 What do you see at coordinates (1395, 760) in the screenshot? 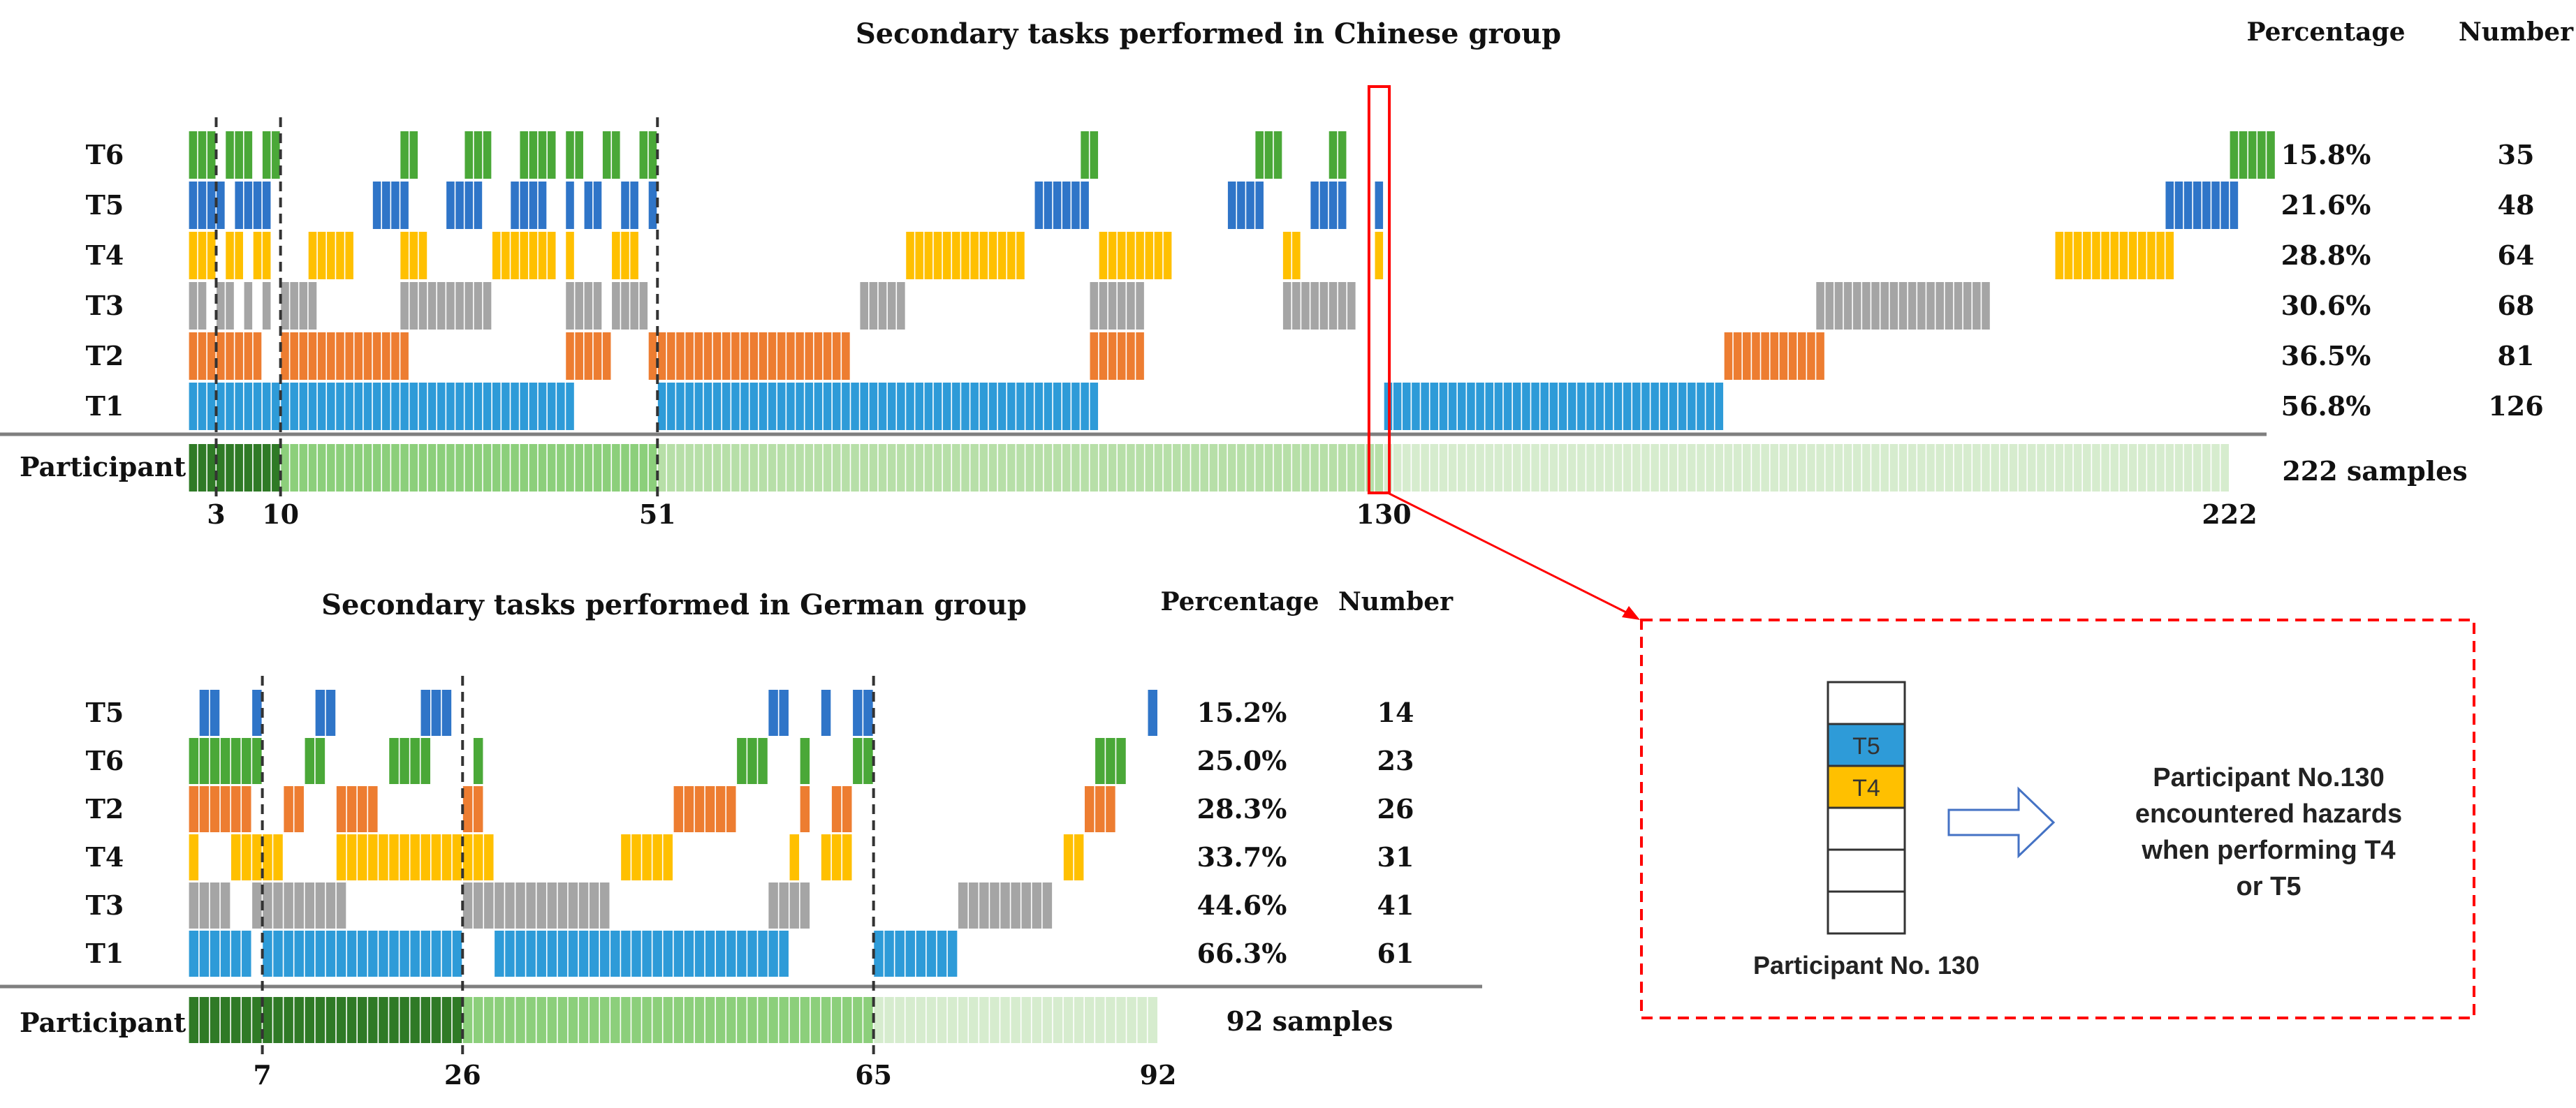
I see `german-number-t6: 23` at bounding box center [1395, 760].